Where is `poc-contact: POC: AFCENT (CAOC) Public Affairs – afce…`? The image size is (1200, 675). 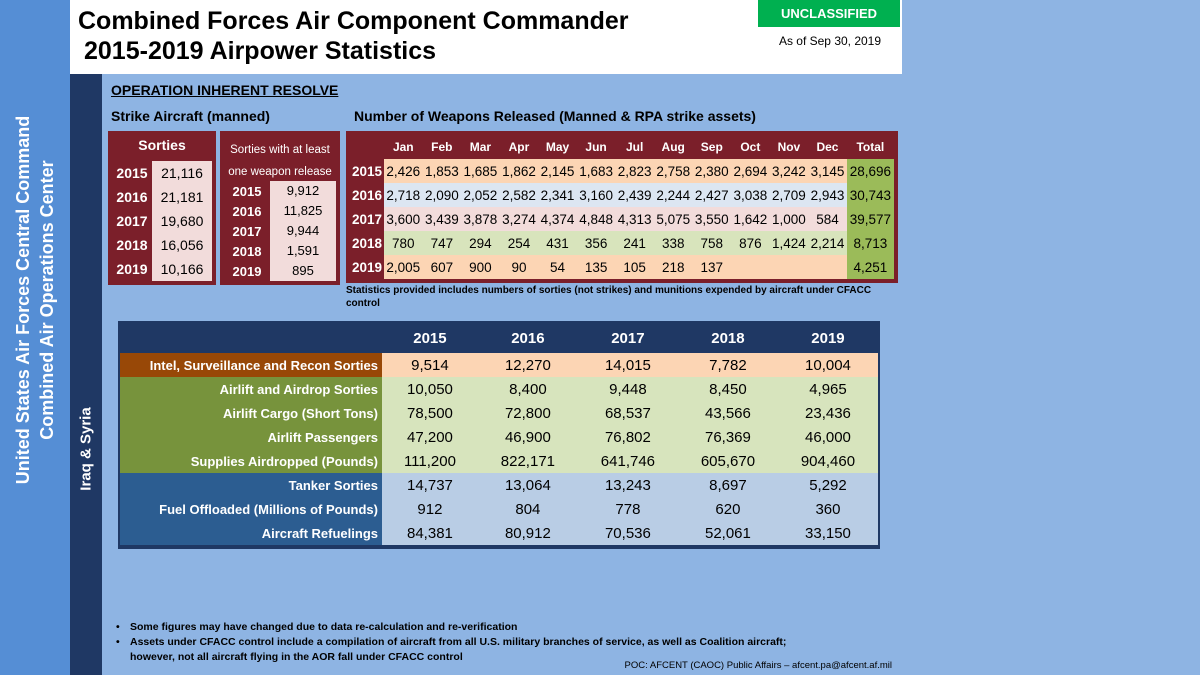 poc-contact: POC: AFCENT (CAOC) Public Affairs – afce… is located at coordinates (758, 665).